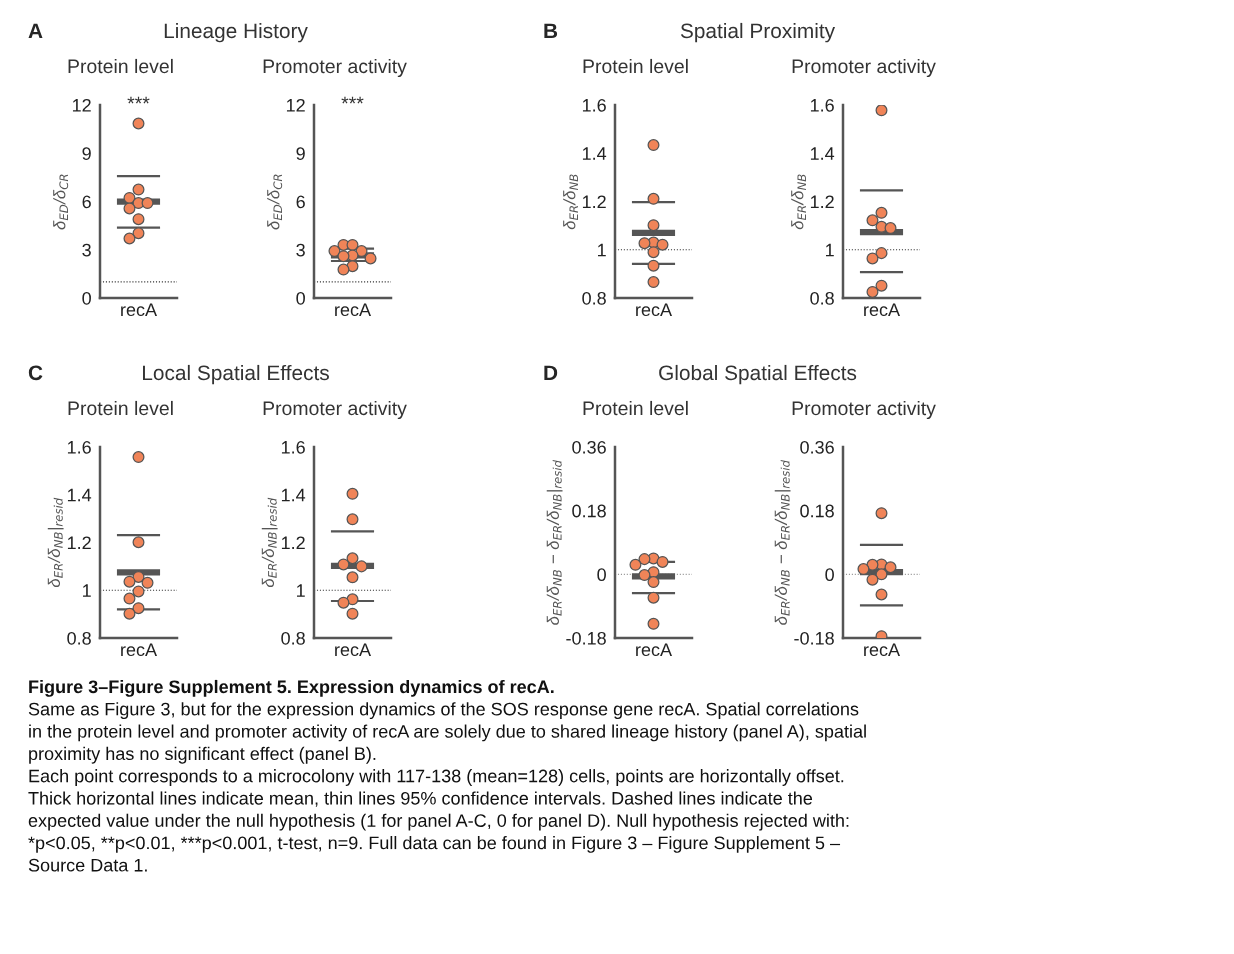  I want to click on text: Local Spatial Effects, so click(236, 374).